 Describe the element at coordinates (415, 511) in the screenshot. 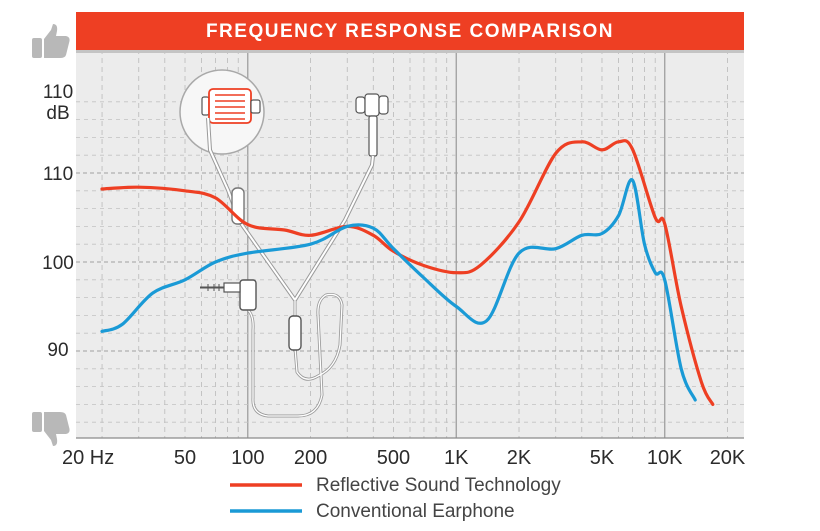

I see `legend-label: Conventional Earphone` at that location.